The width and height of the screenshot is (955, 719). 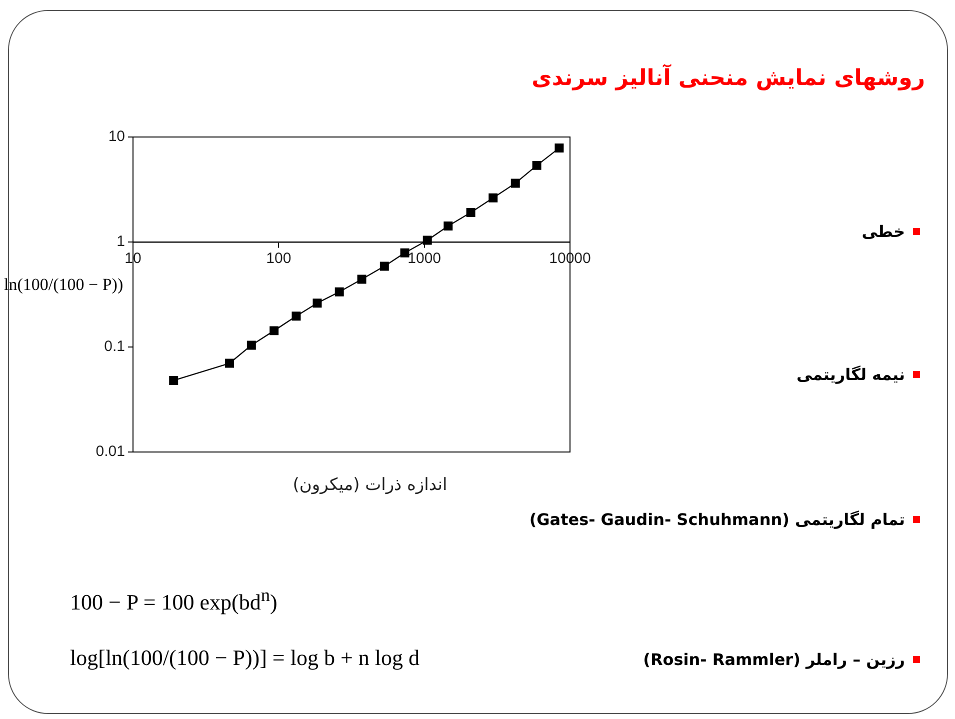 I want to click on y-tick-label: 0.01, so click(x=110, y=451).